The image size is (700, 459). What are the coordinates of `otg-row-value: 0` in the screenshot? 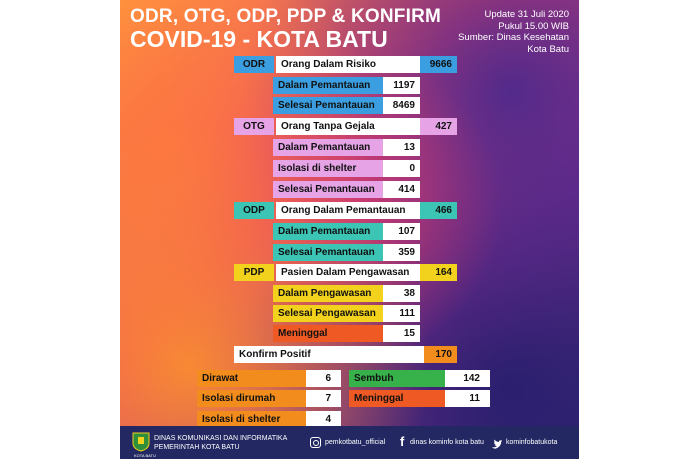 It's located at (401, 168).